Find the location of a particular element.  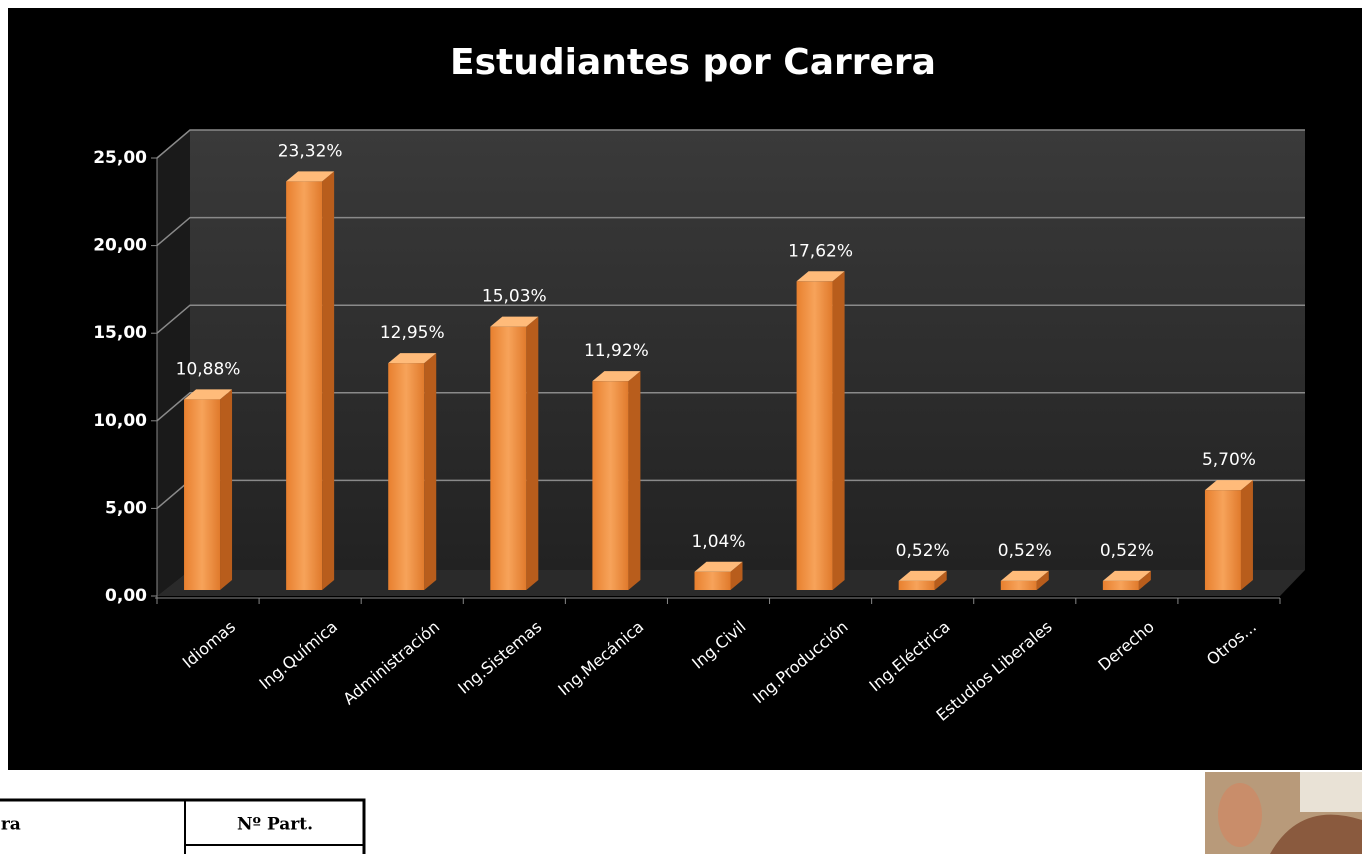

y-tick-label: 25,00 is located at coordinates (120, 158).